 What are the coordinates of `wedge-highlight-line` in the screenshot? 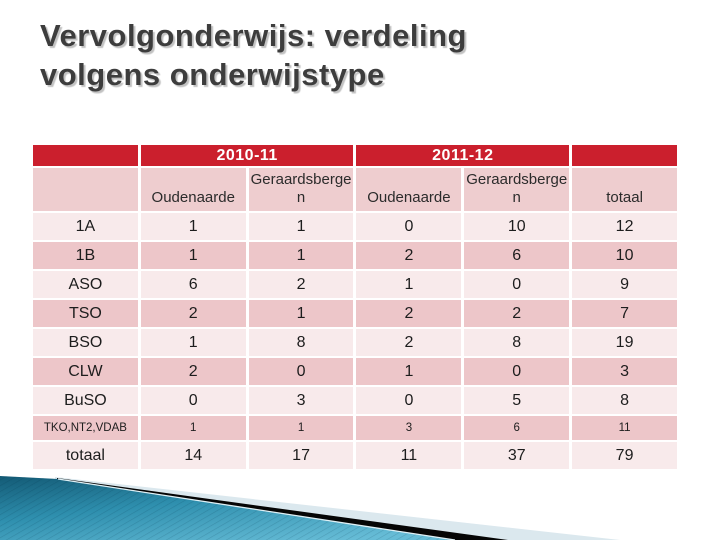 It's located at (256, 509).